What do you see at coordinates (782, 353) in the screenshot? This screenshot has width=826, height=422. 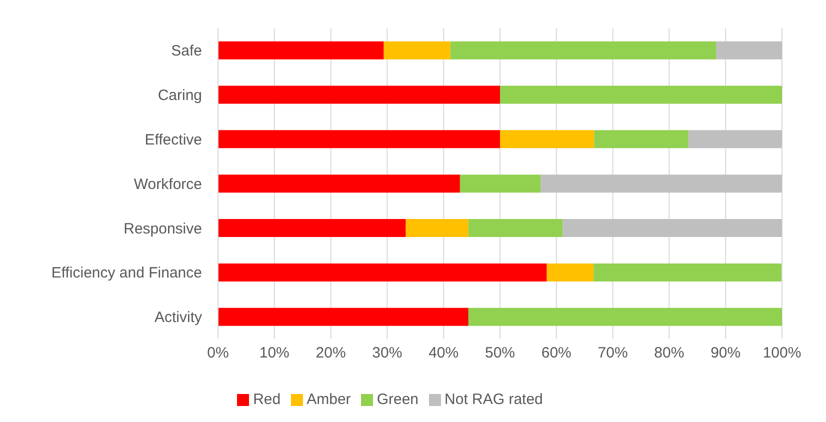 I see `x-tick-label: 100%` at bounding box center [782, 353].